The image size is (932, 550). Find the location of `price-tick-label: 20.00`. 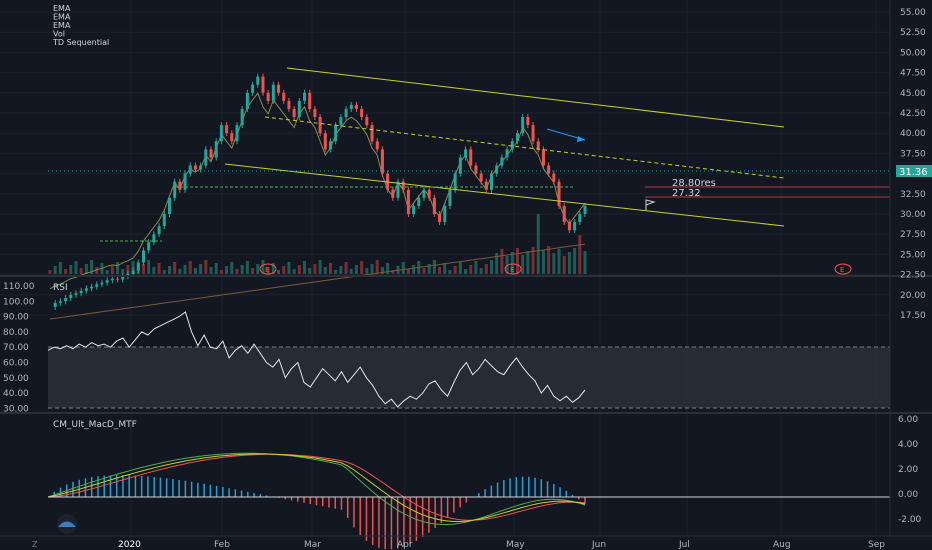

price-tick-label: 20.00 is located at coordinates (913, 296).